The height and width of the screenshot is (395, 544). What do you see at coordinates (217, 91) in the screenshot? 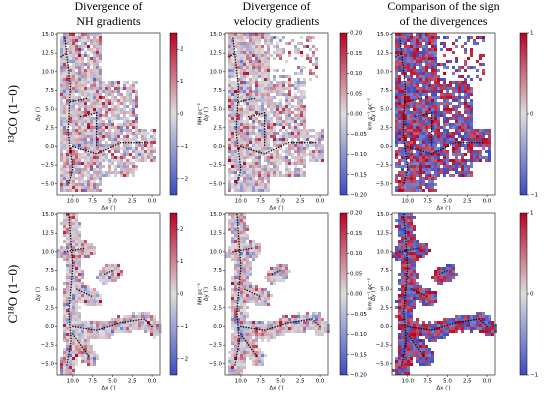
I see `y-tick-label: 7.5` at bounding box center [217, 91].